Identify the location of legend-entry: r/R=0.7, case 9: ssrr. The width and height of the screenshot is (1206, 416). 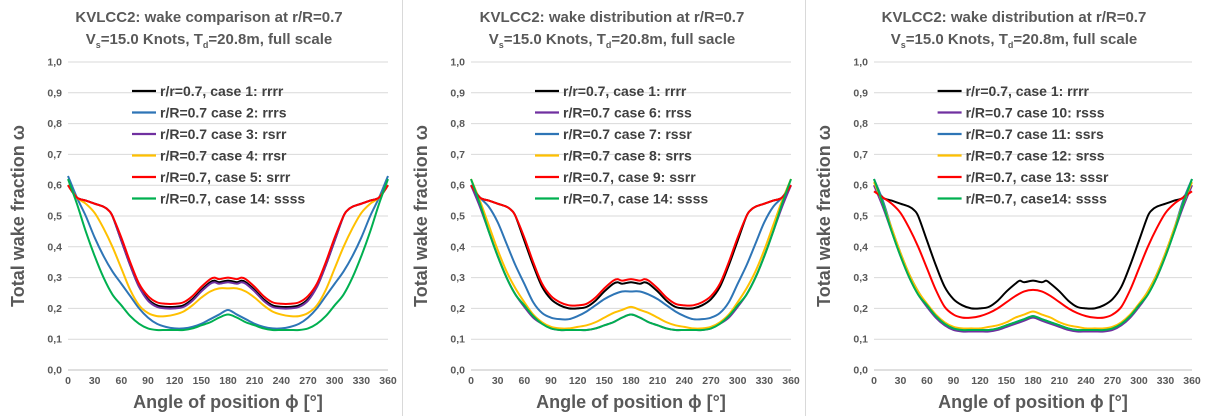
(629, 177).